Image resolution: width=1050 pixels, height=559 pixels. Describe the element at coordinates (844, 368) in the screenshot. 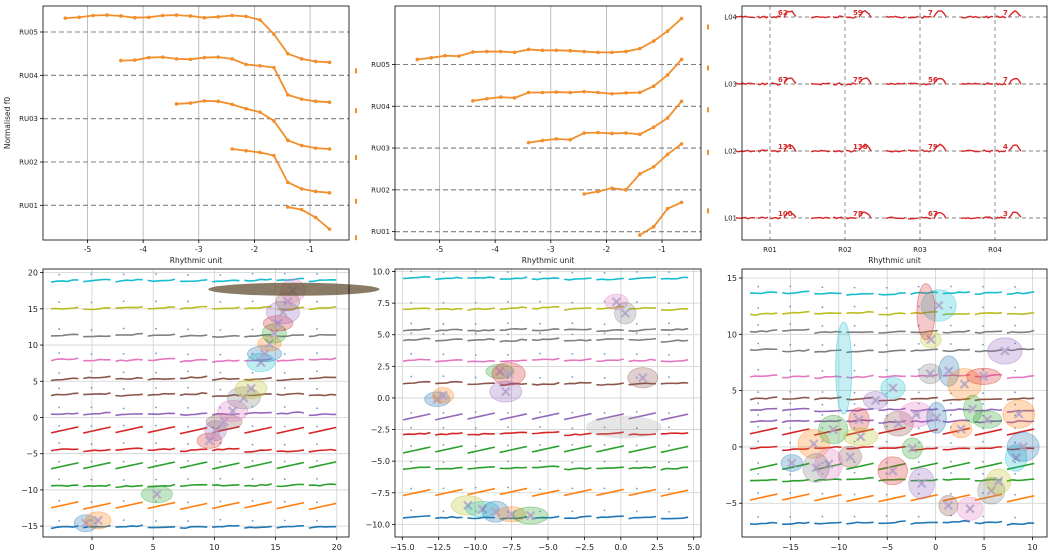

I see `elongated-cluster-ellipse` at that location.